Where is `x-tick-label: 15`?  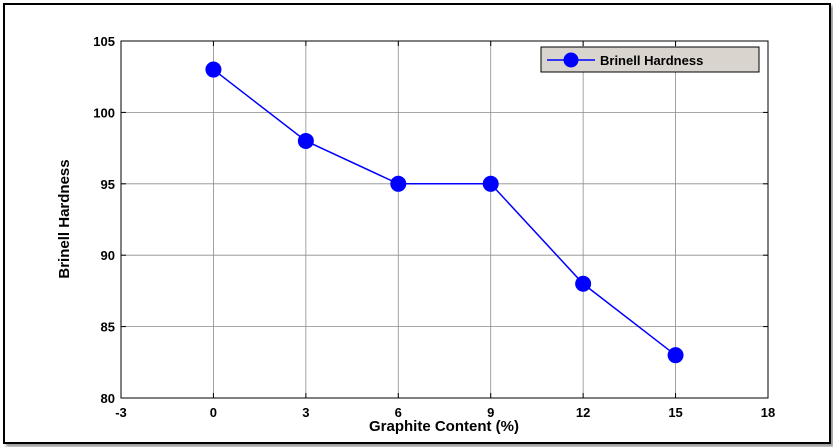 x-tick-label: 15 is located at coordinates (675, 412).